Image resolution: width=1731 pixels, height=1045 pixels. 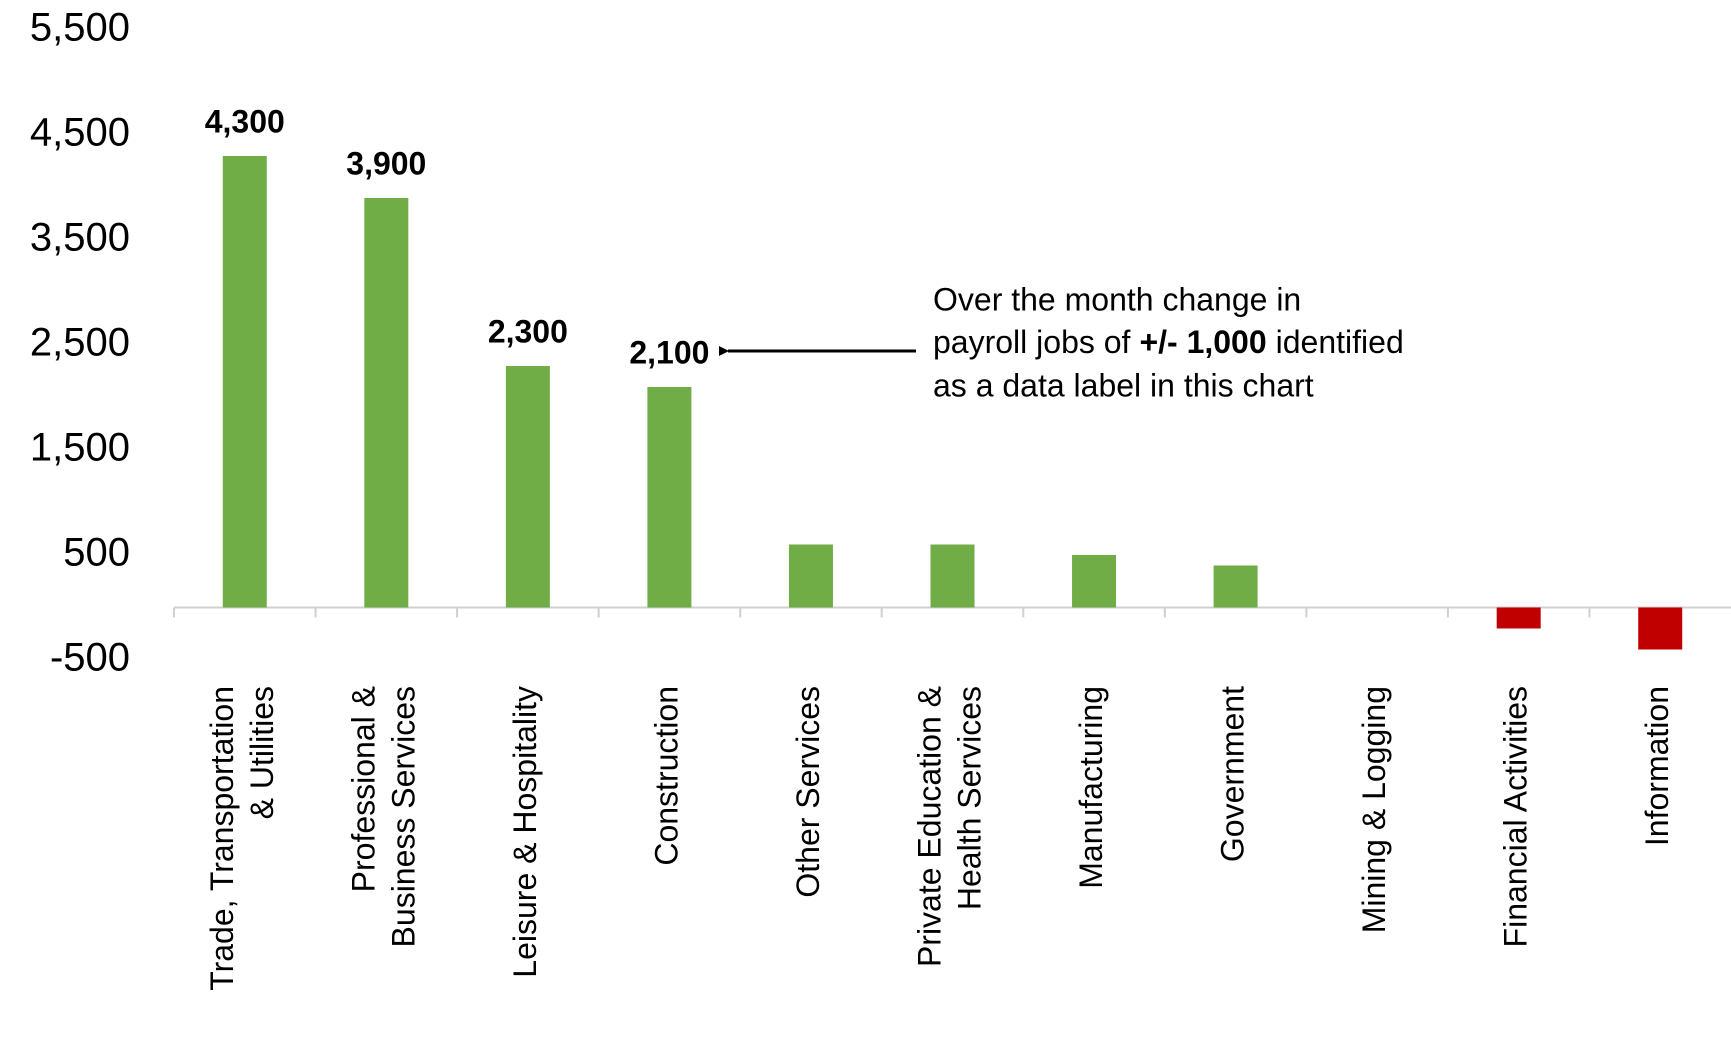 I want to click on y-tick-label: 1,500, so click(x=80, y=448).